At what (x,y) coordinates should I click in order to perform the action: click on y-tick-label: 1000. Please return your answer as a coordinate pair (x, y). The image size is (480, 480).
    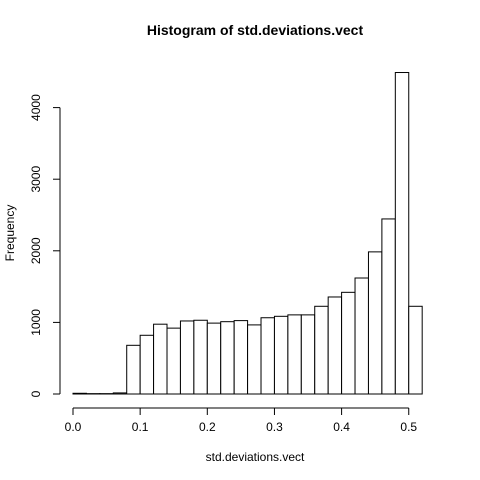
    Looking at the image, I should click on (36, 322).